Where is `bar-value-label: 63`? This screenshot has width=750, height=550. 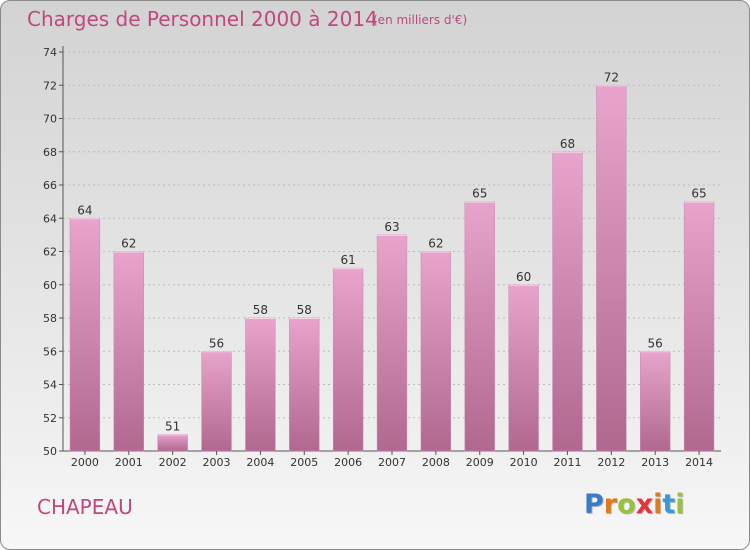 bar-value-label: 63 is located at coordinates (391, 227).